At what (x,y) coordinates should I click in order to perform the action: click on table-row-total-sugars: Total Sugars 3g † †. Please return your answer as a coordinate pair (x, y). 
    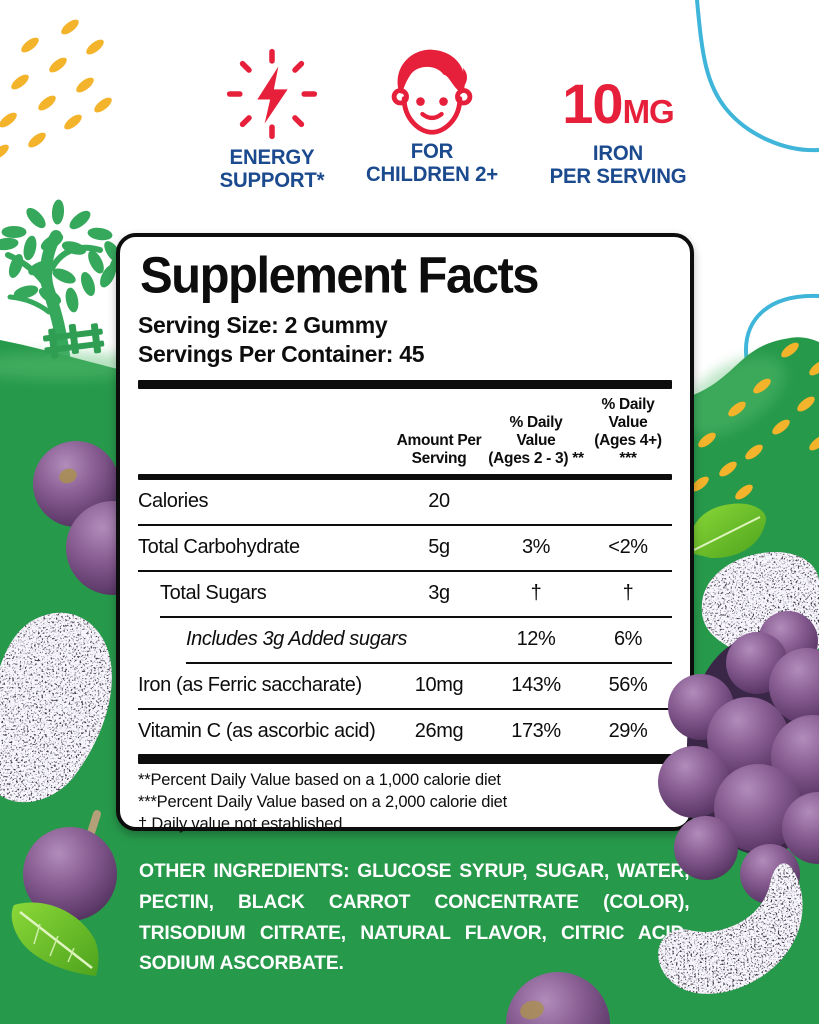
    Looking at the image, I should click on (416, 595).